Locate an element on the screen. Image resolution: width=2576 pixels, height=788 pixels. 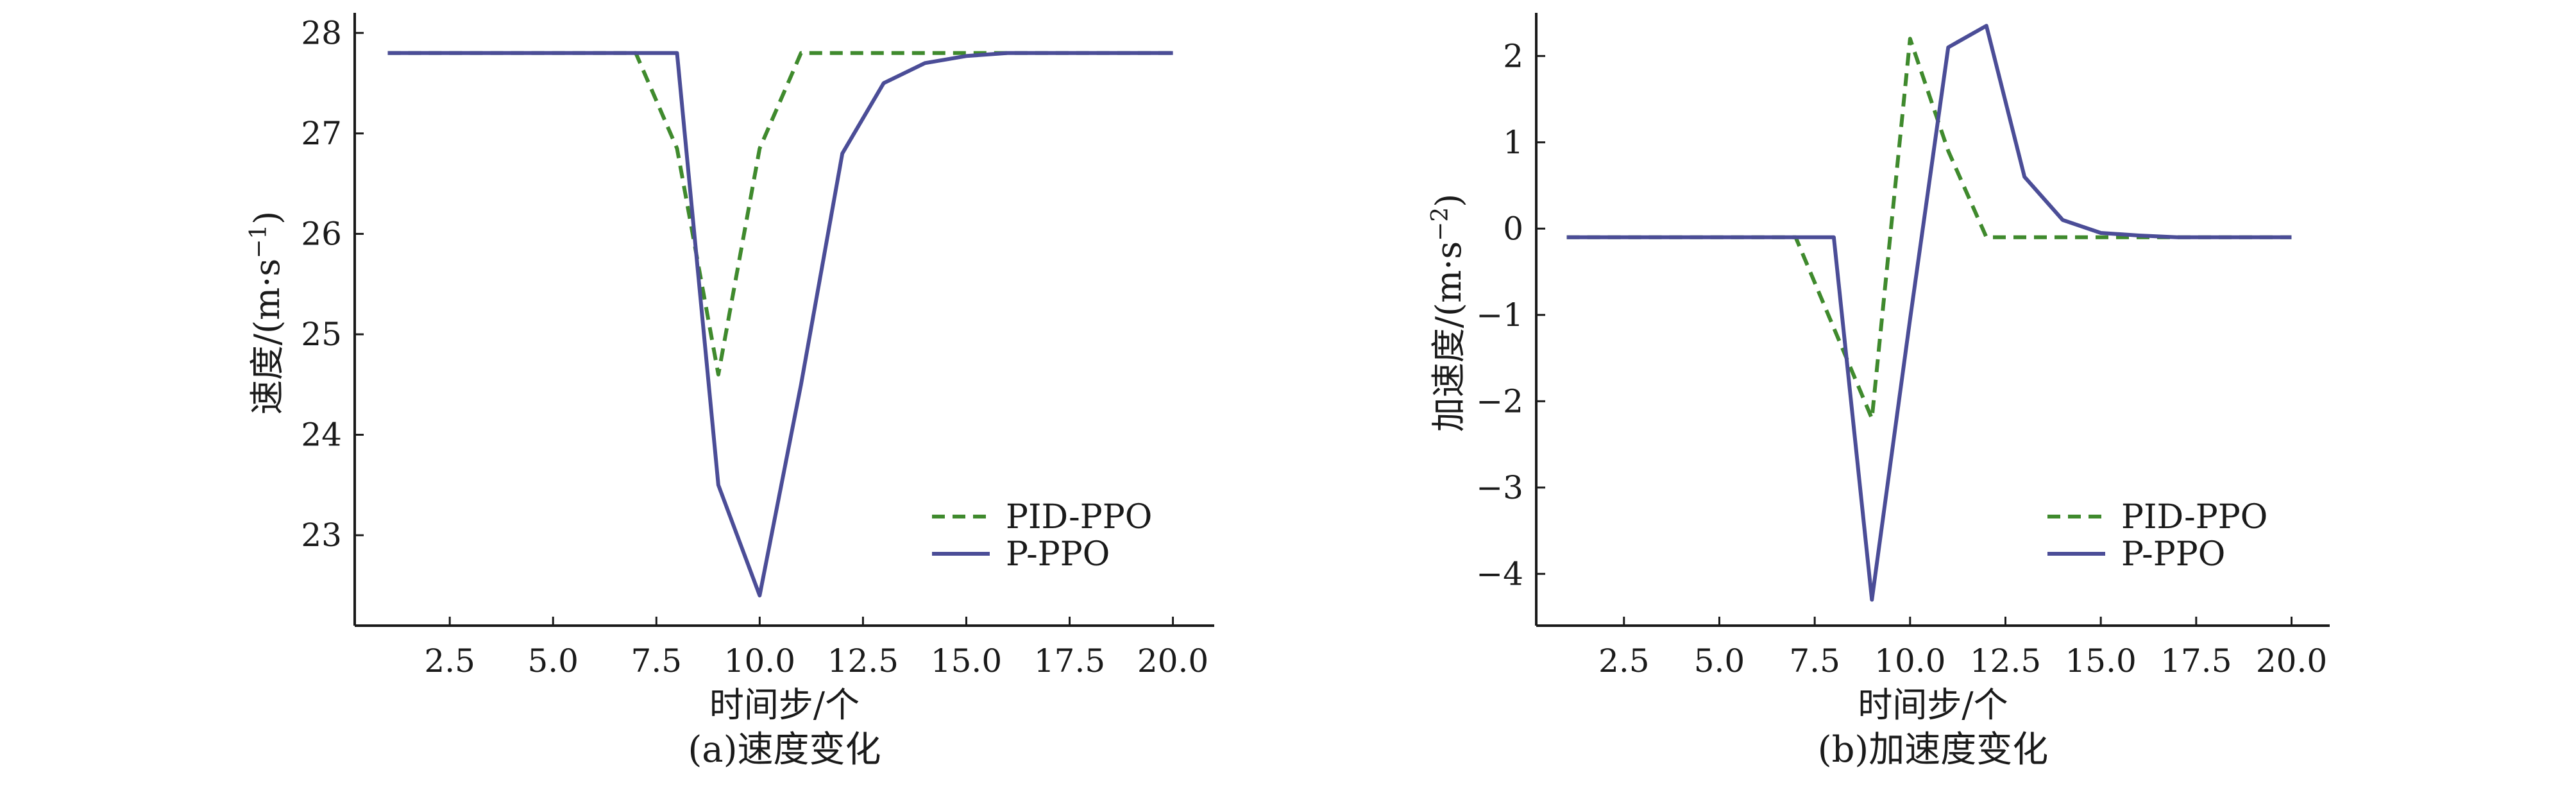
chart-caption: (b)加速度变化 is located at coordinates (1933, 750).